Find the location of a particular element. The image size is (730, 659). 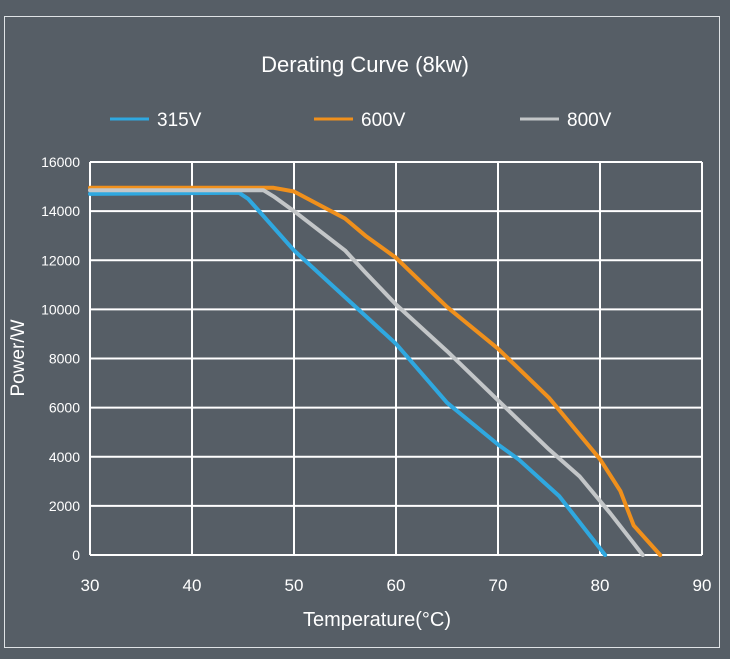

y-tick-label: 6000 is located at coordinates (64, 408).